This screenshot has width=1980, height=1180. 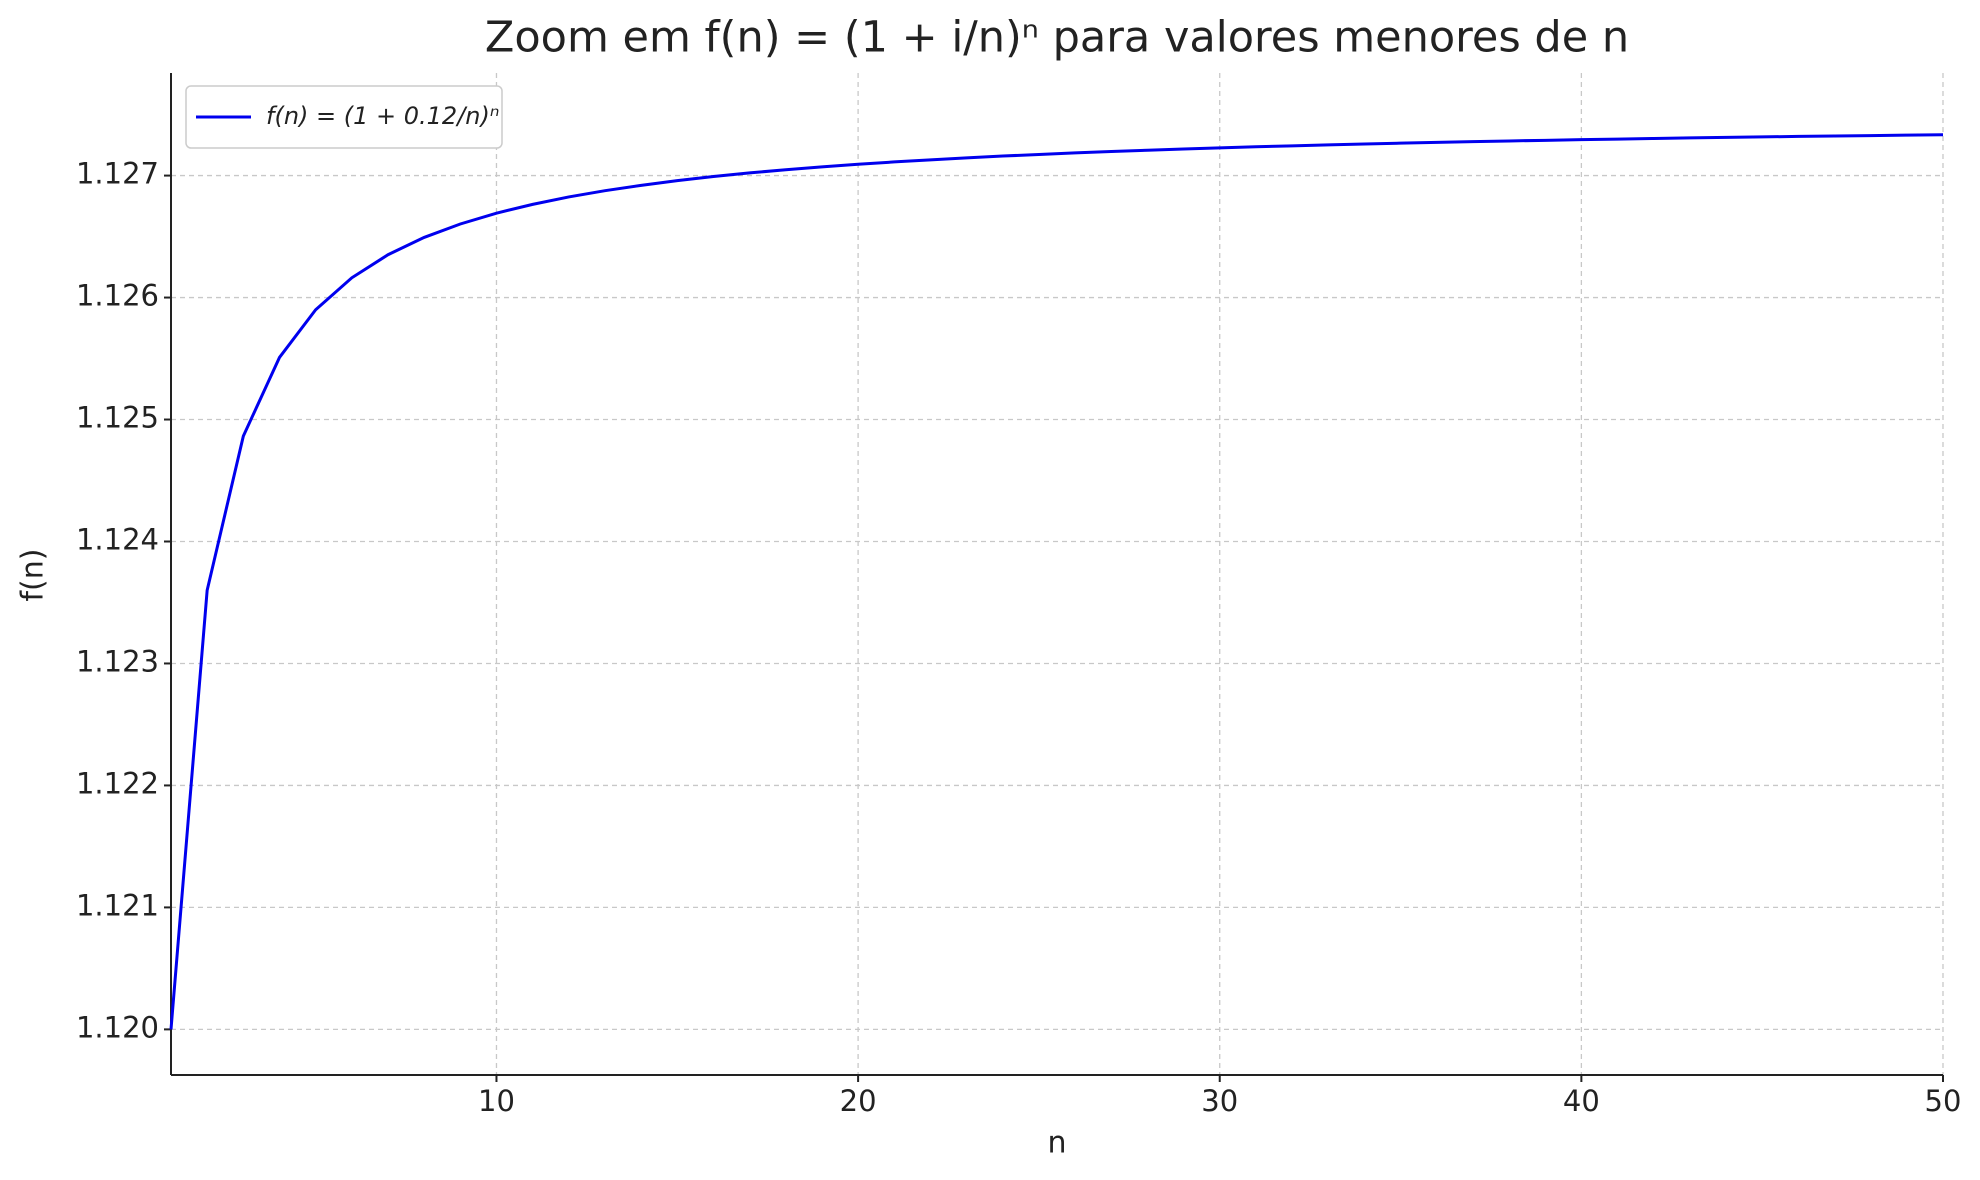 I want to click on legend-label: f(n) = (1 + 0.12/n)ⁿ, so click(x=382, y=116).